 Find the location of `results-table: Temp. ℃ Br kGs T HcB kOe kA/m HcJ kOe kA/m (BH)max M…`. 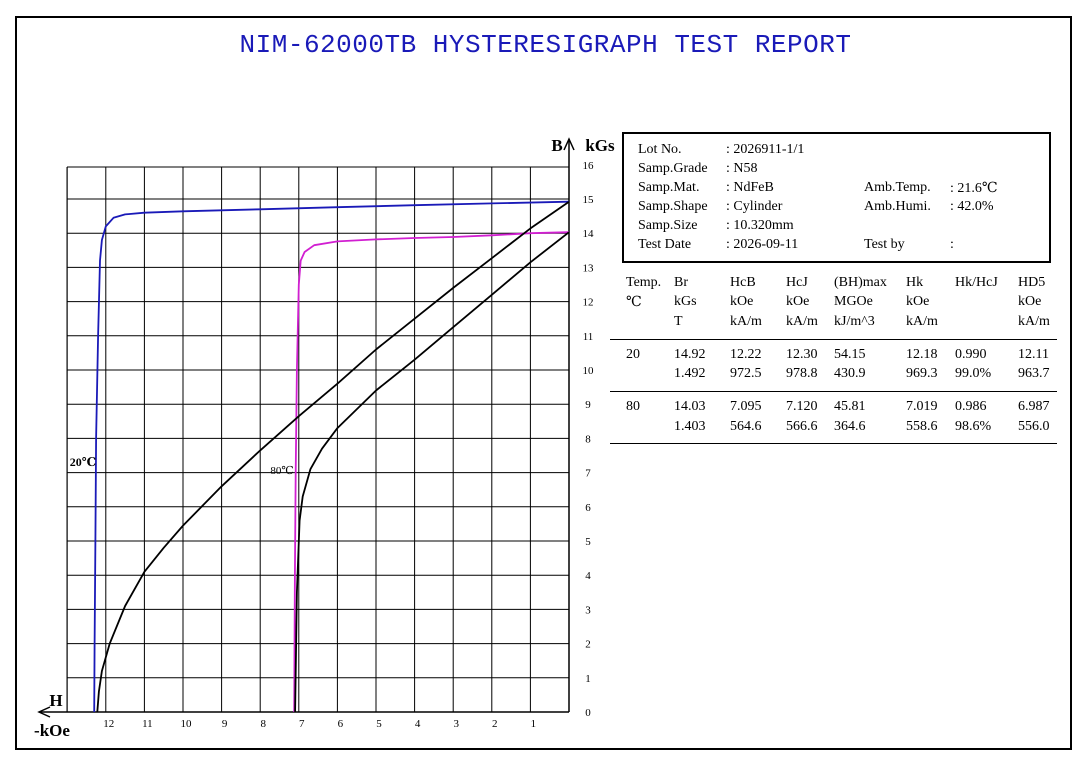

results-table: Temp. ℃ Br kGs T HcB kOe kA/m HcJ kOe kA/m (BH)max M… is located at coordinates (835, 365).